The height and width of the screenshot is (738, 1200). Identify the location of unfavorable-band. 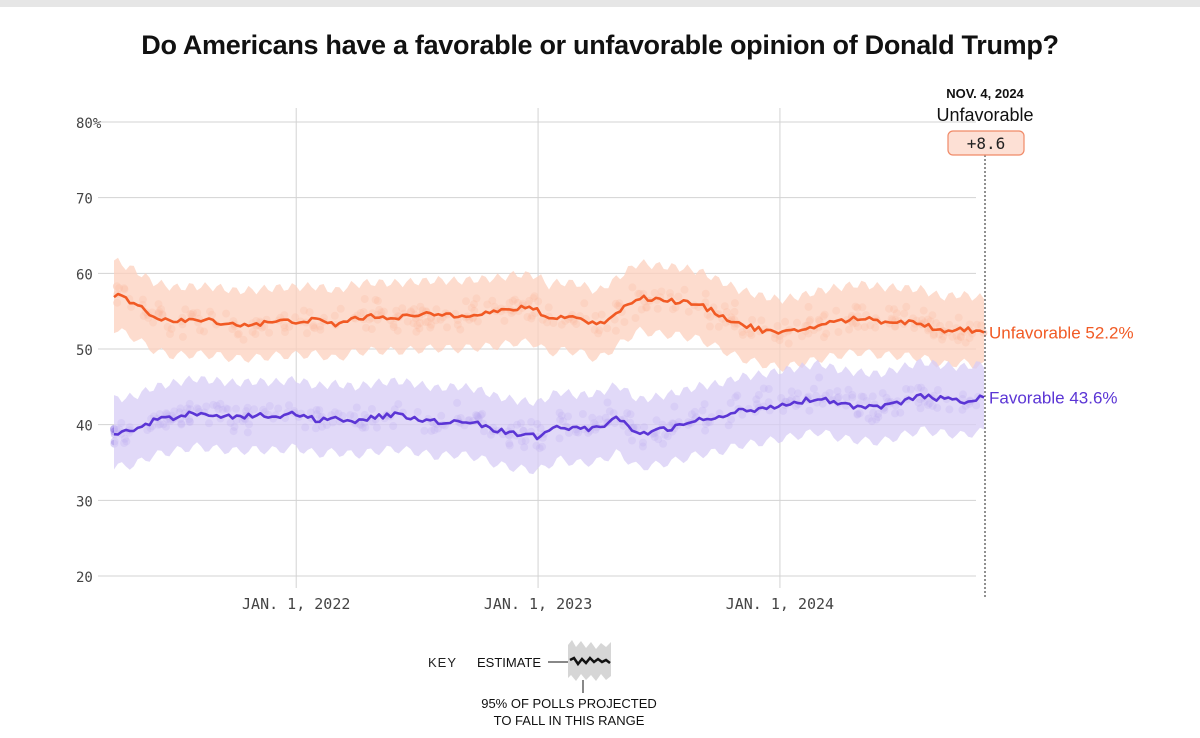
(549, 314).